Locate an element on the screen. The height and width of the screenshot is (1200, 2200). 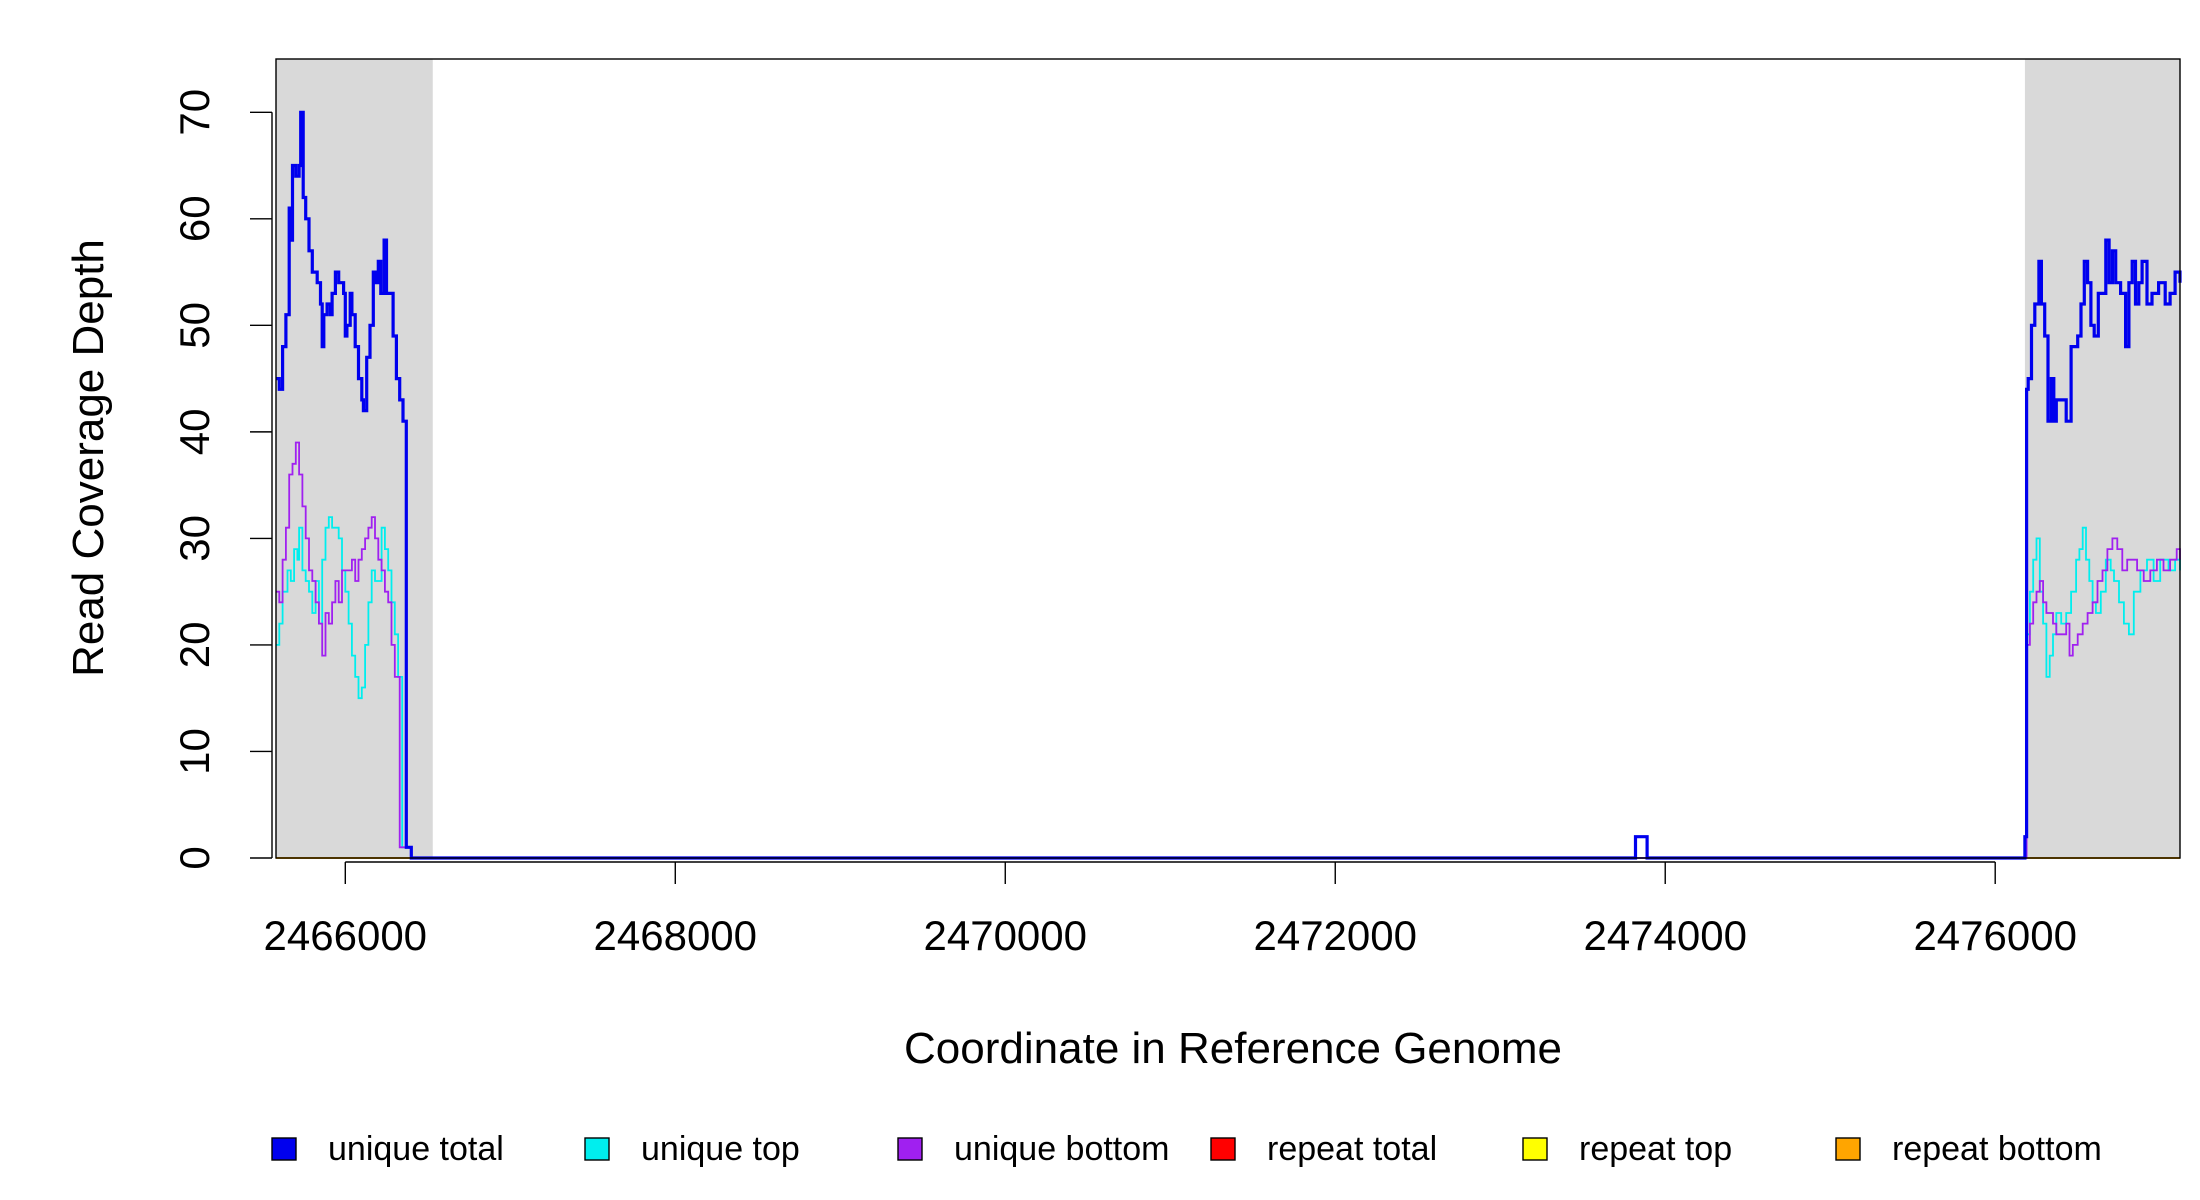
legend-label: repeat bottom is located at coordinates (1997, 1149).